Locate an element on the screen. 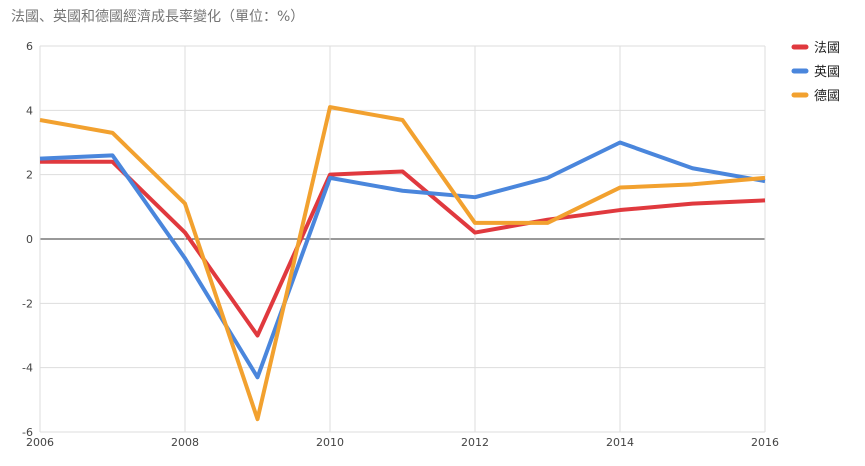 The height and width of the screenshot is (466, 865). y-tick-label: 6 is located at coordinates (29, 46).